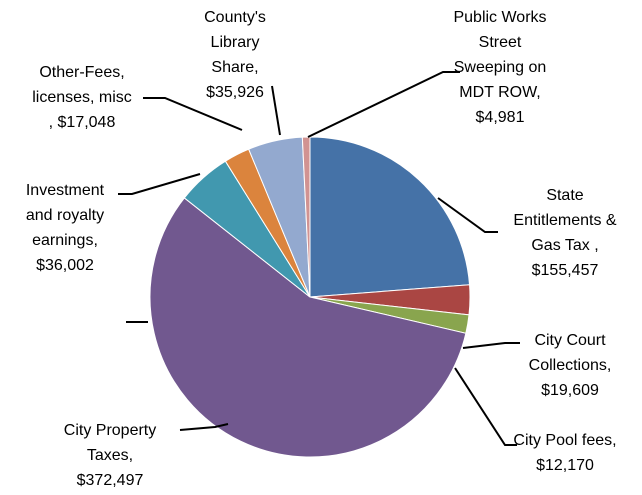  Describe the element at coordinates (65, 215) in the screenshot. I see `category-label: Investment and royalty earnings,` at that location.